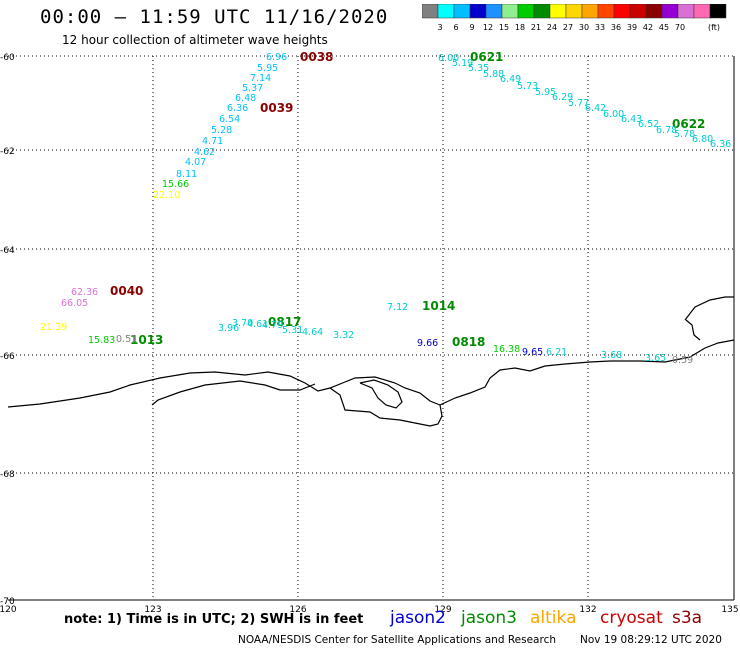 This screenshot has width=740, height=650. What do you see at coordinates (418, 618) in the screenshot?
I see `satellite-jason2-label: jason2` at bounding box center [418, 618].